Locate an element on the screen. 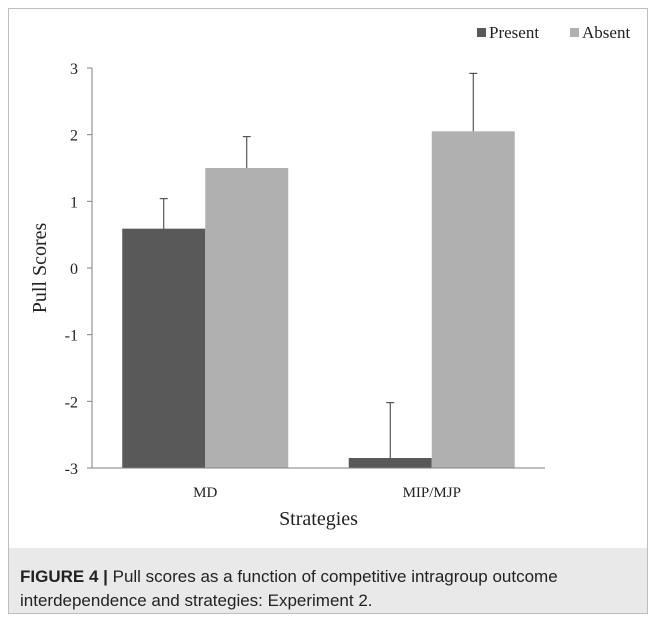  y-tick-label: 1 is located at coordinates (74, 202).